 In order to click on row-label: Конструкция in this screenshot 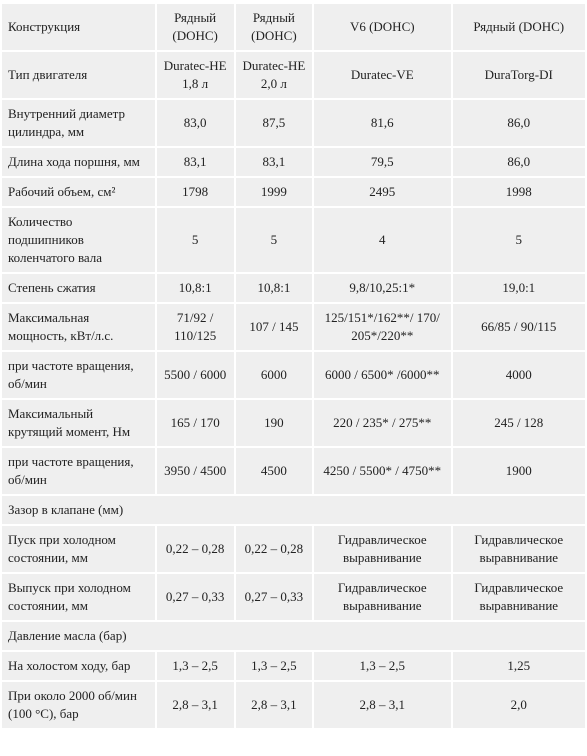, I will do `click(78, 27)`.